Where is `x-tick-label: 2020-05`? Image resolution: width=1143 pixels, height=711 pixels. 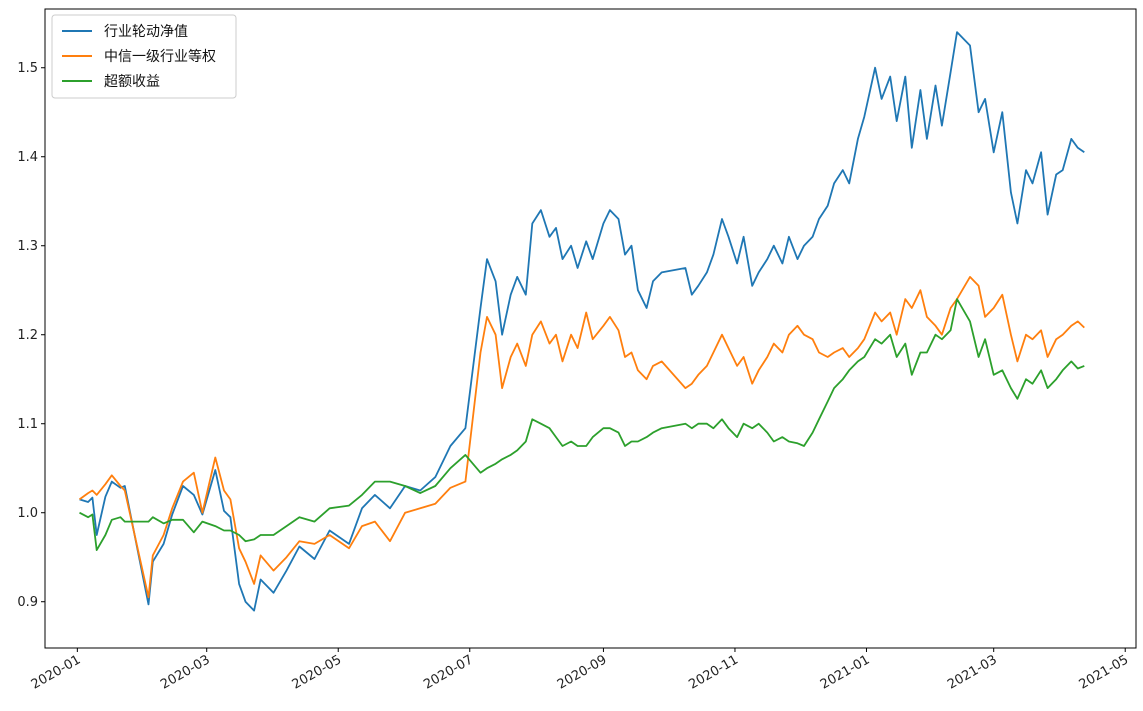
x-tick-label: 2020-05 is located at coordinates (317, 672).